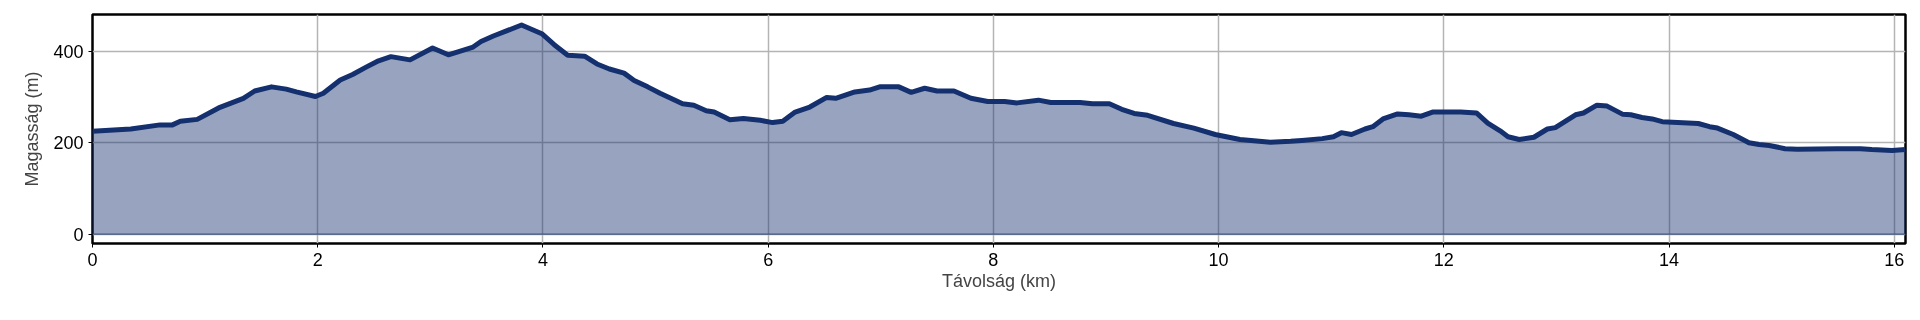 The image size is (1920, 320). I want to click on x-tick-label: 16, so click(1894, 259).